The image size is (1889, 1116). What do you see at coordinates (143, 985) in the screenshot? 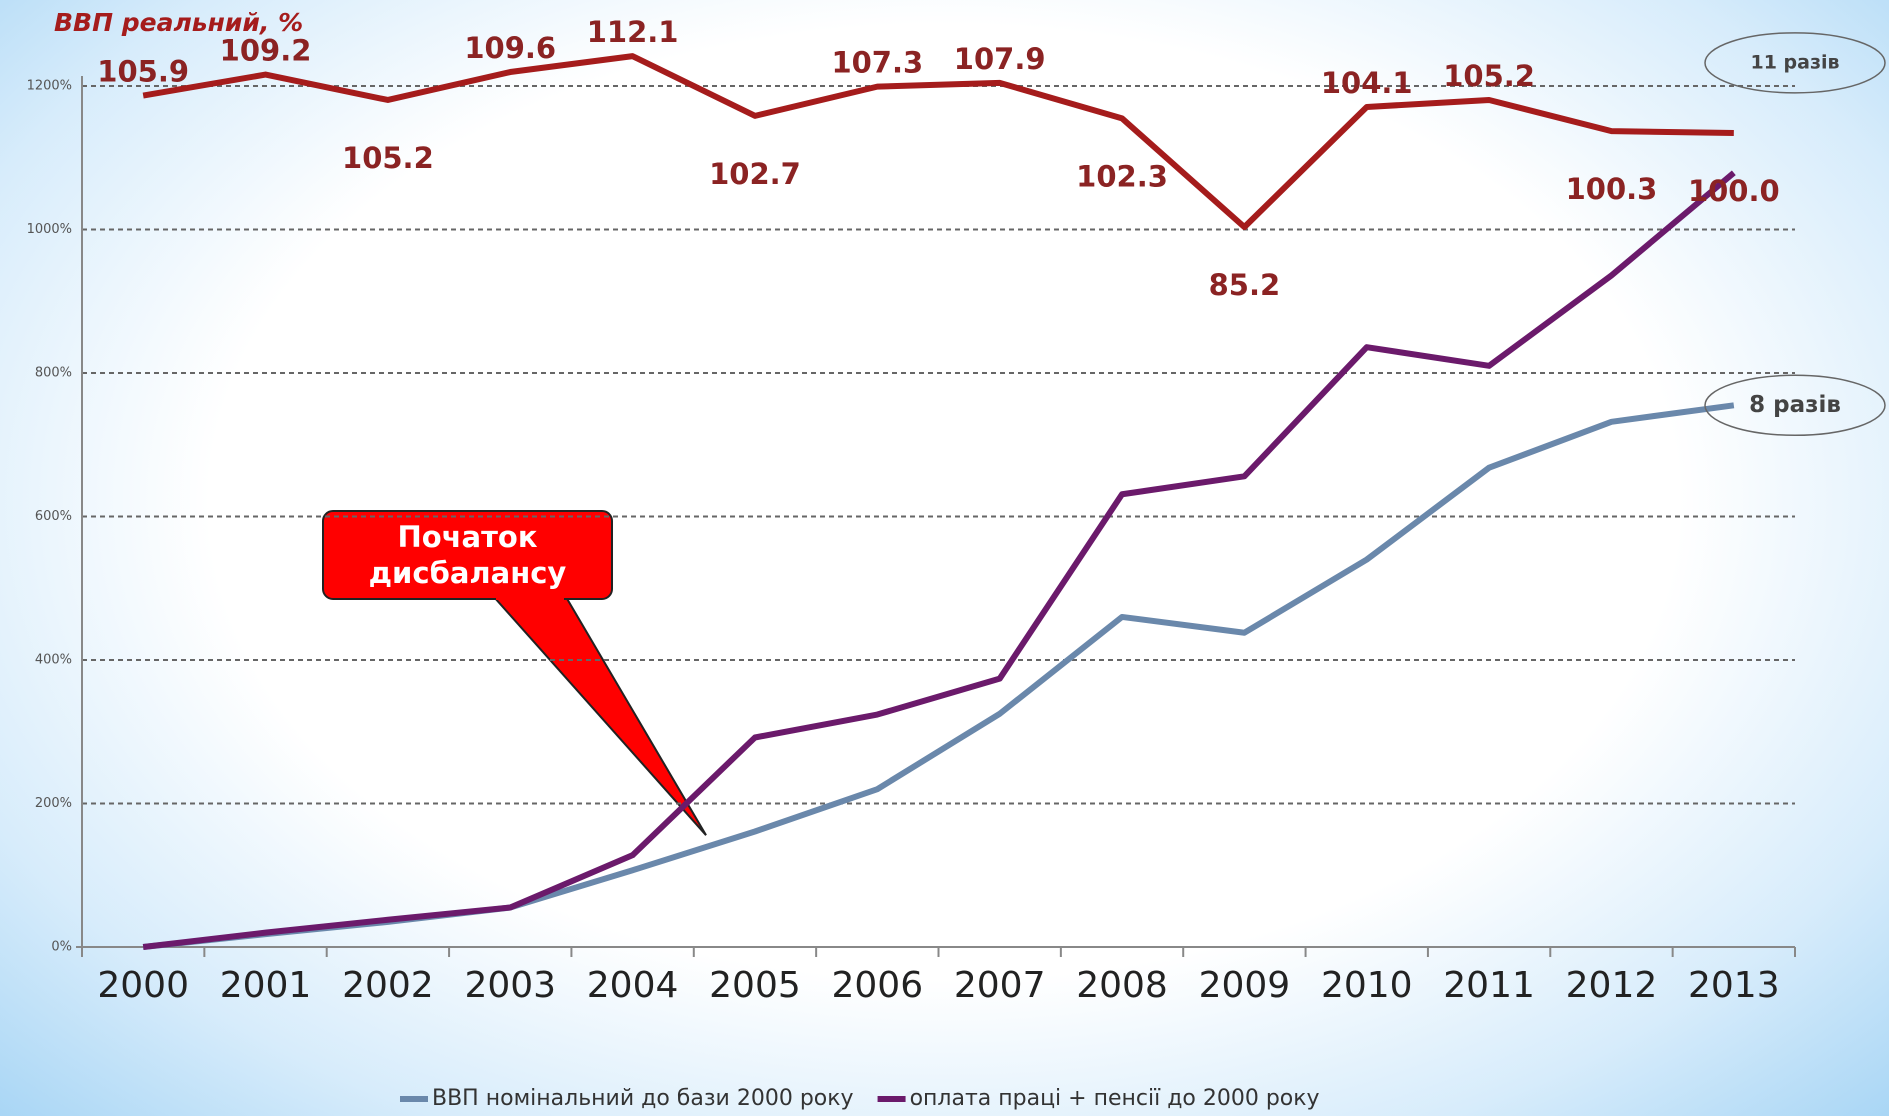
I see `x-tick-label: 2000` at bounding box center [143, 985].